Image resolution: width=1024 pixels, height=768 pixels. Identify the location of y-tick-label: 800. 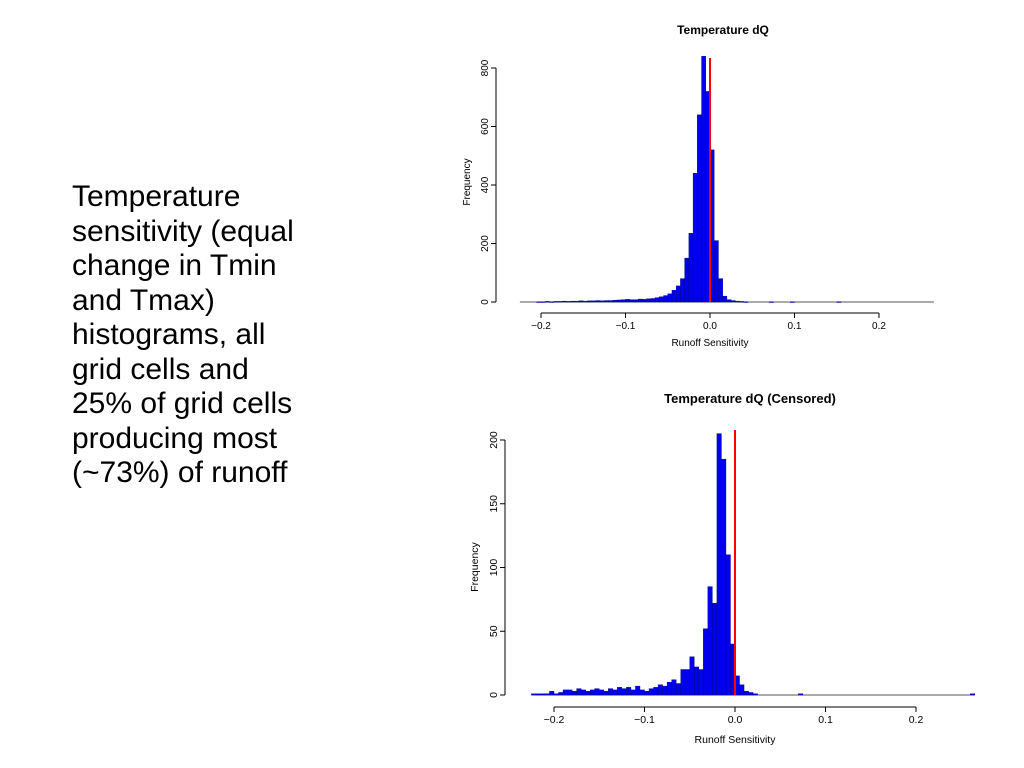
(485, 67).